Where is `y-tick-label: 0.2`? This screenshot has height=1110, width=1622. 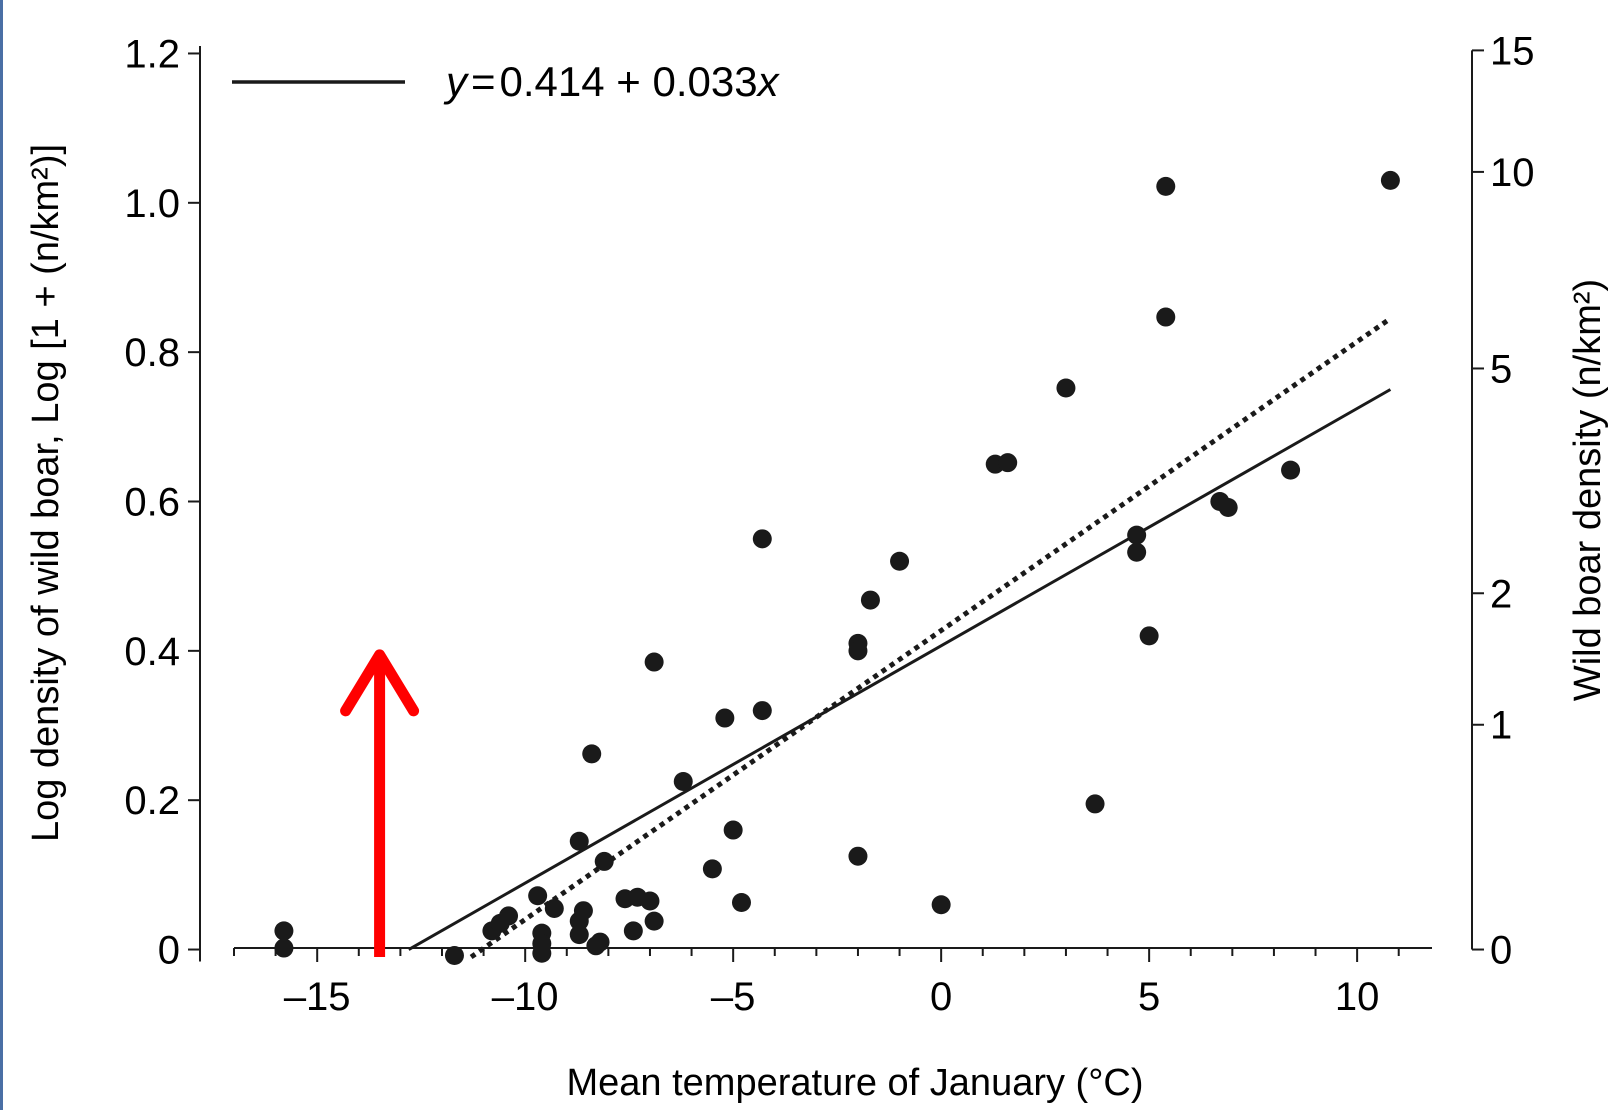
y-tick-label: 0.2 is located at coordinates (152, 801).